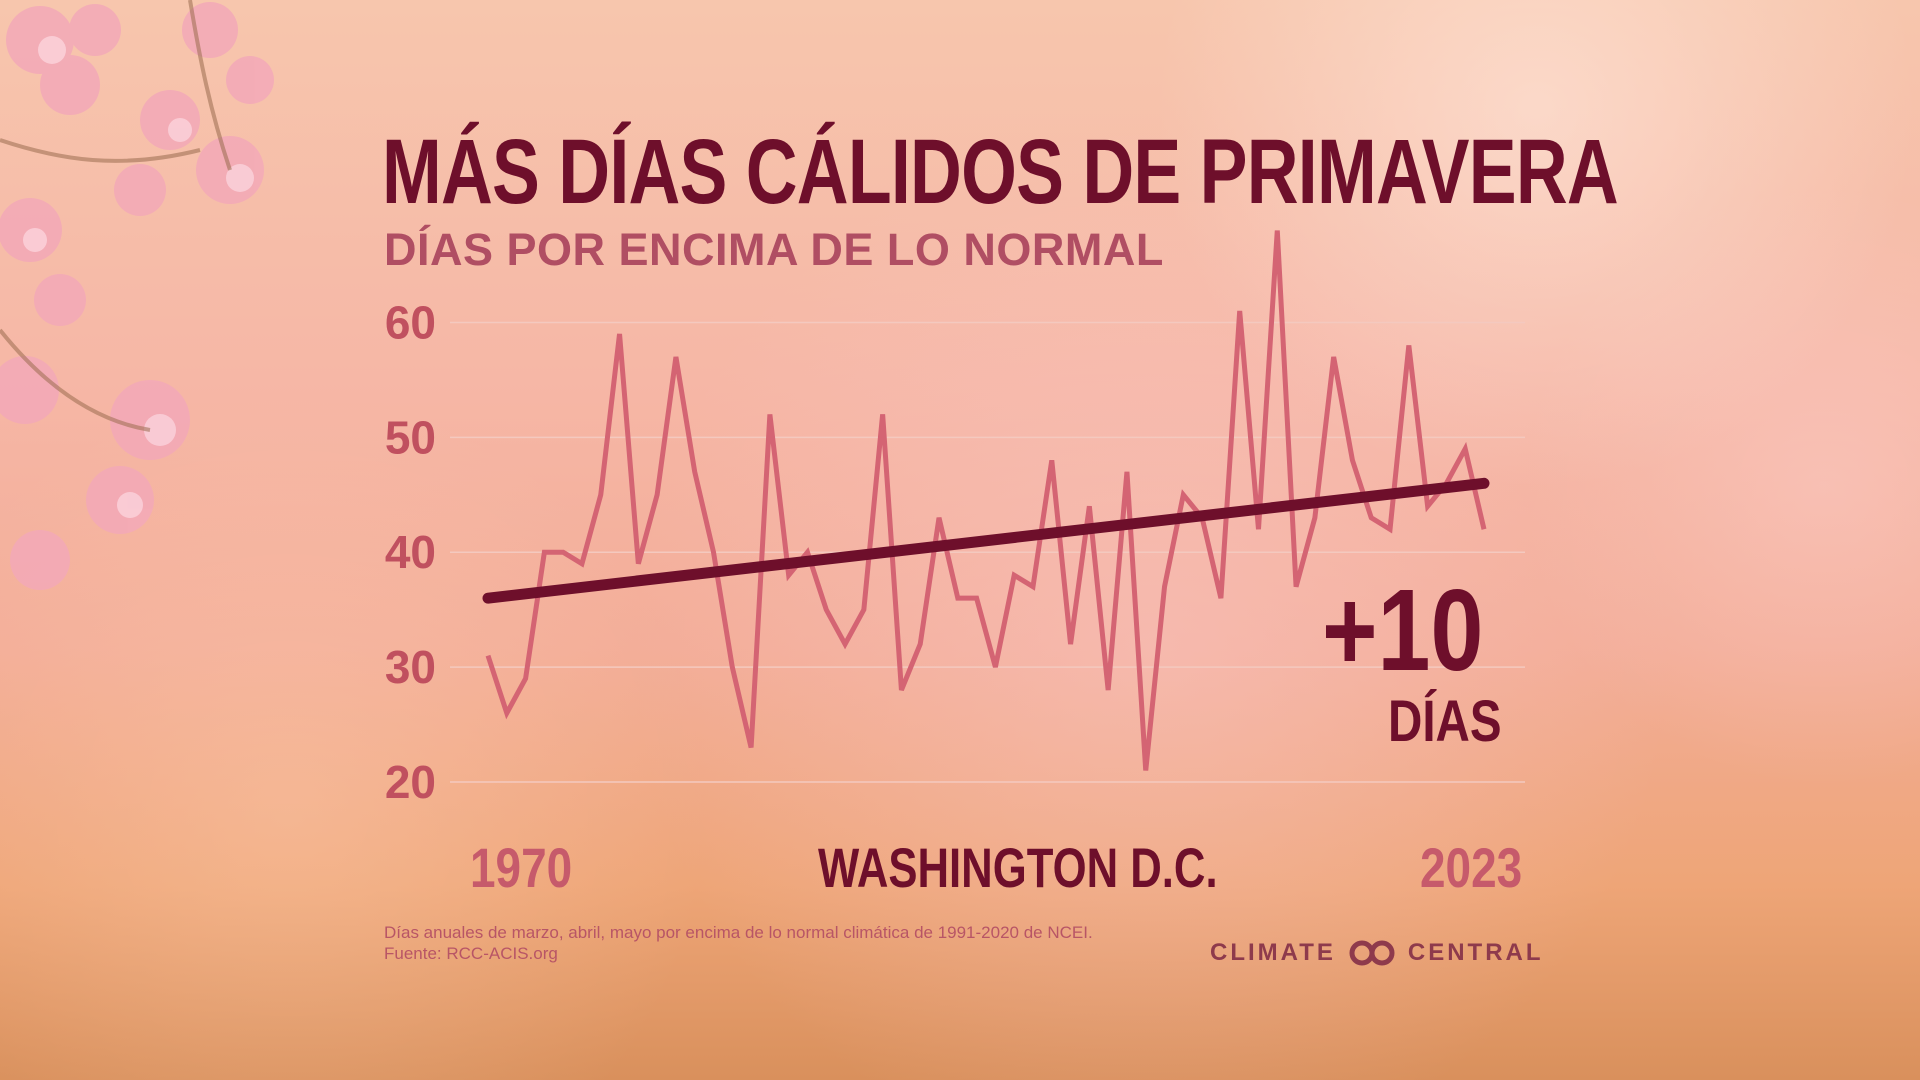  What do you see at coordinates (1471, 867) in the screenshot?
I see `x-axis-end-label: 2023` at bounding box center [1471, 867].